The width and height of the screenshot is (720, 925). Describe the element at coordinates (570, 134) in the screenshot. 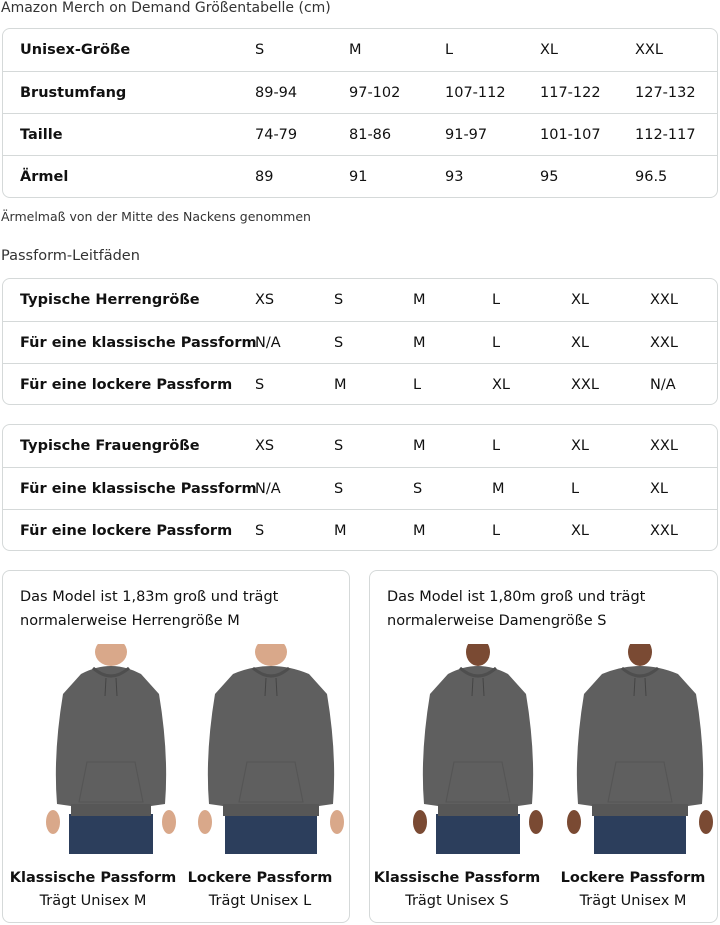

I see `table-cell: 101-107` at that location.